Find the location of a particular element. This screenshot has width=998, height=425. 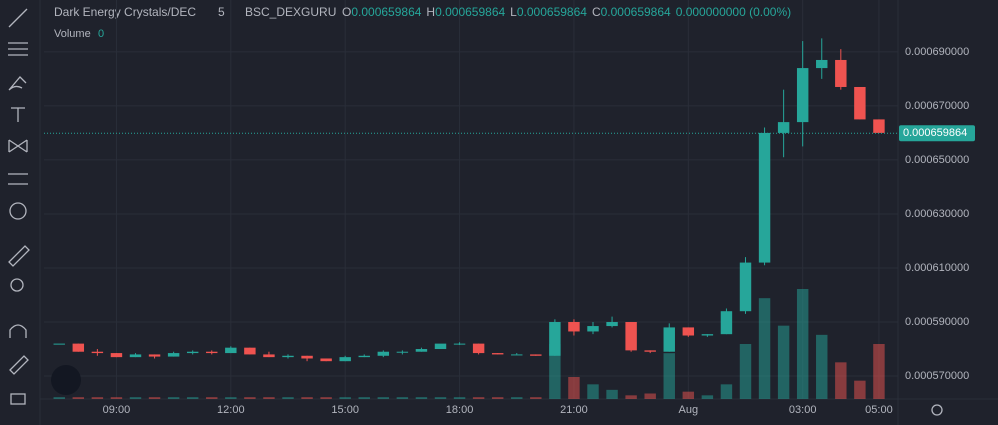

ohlc-label: O is located at coordinates (346, 12).